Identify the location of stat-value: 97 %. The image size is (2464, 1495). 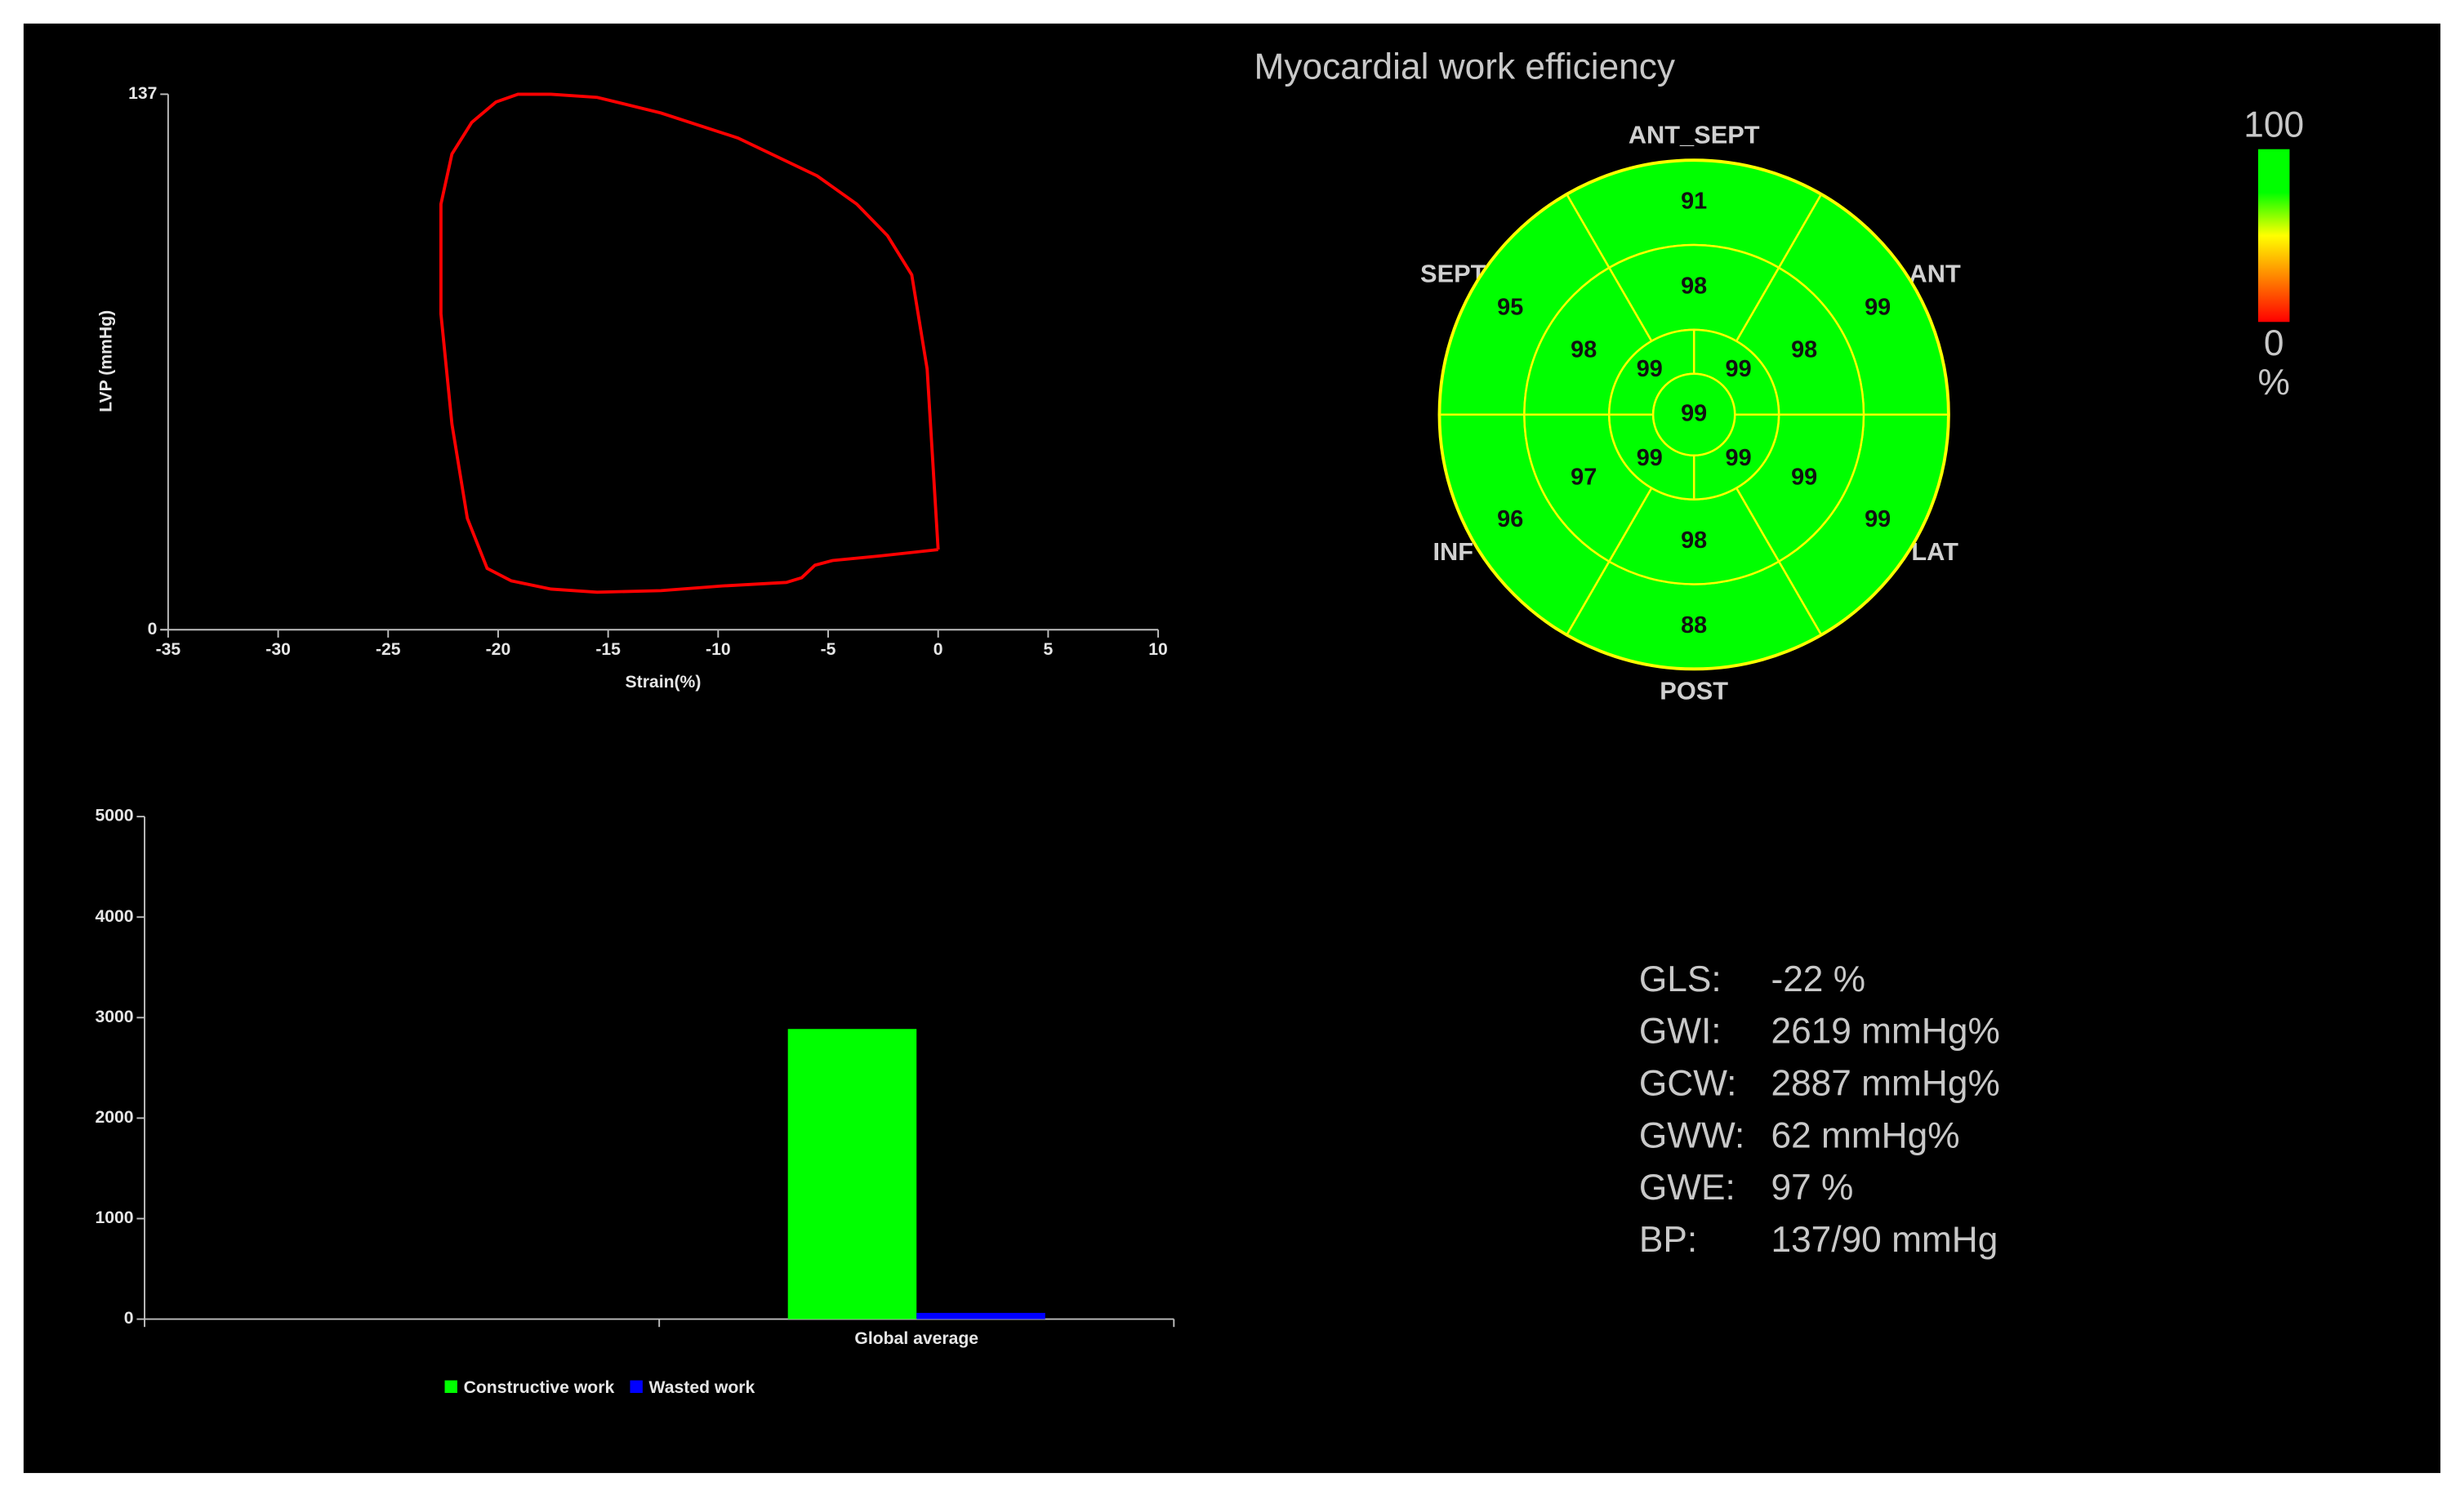
(1812, 1188).